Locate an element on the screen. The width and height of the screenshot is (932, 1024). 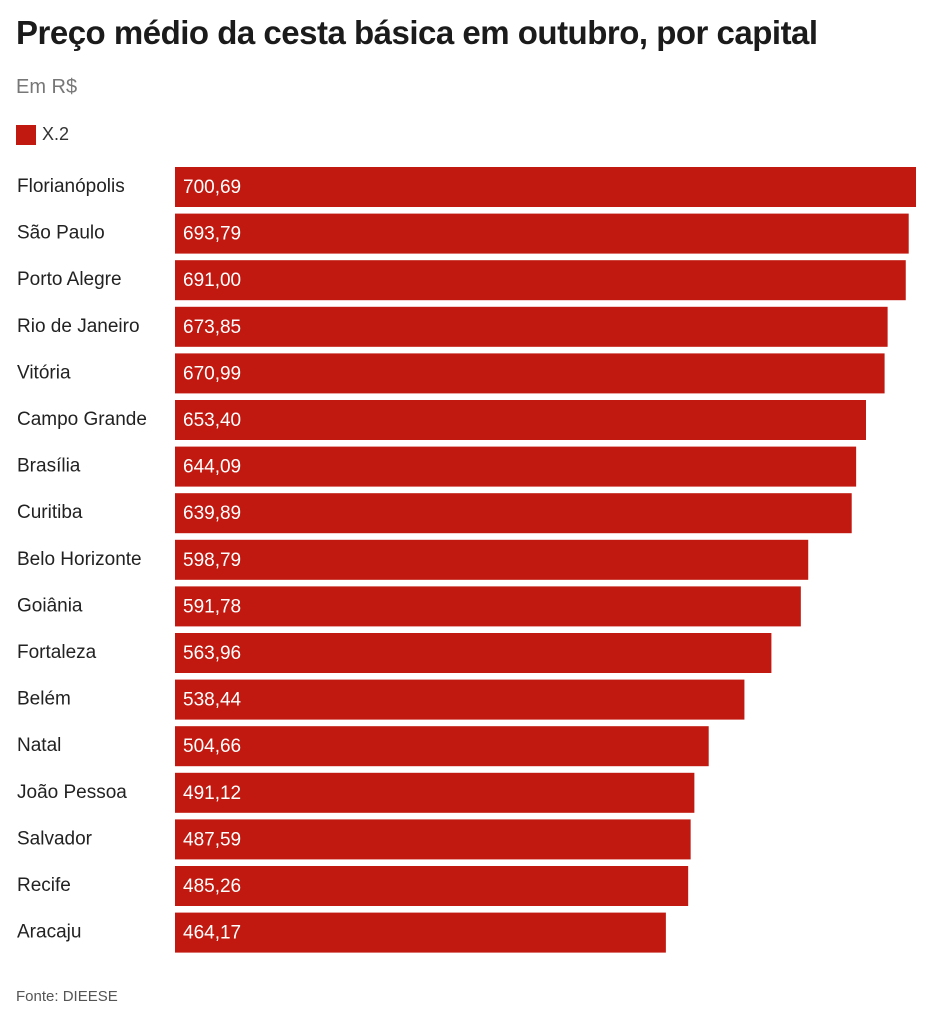
category-label: Fortaleza is located at coordinates (57, 652).